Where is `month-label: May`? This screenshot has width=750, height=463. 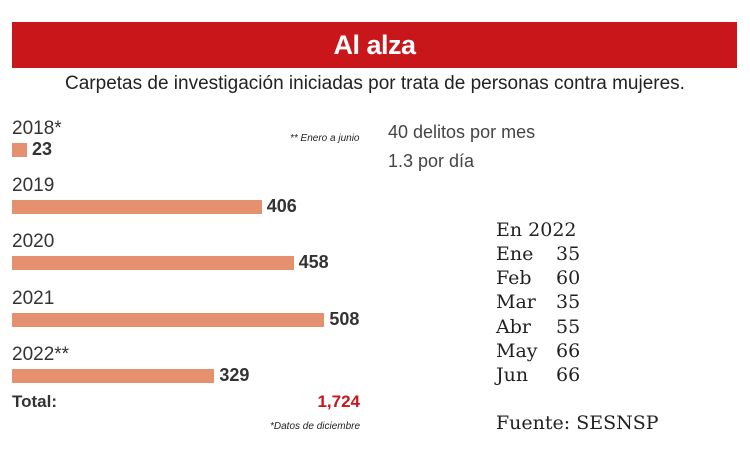 month-label: May is located at coordinates (517, 350).